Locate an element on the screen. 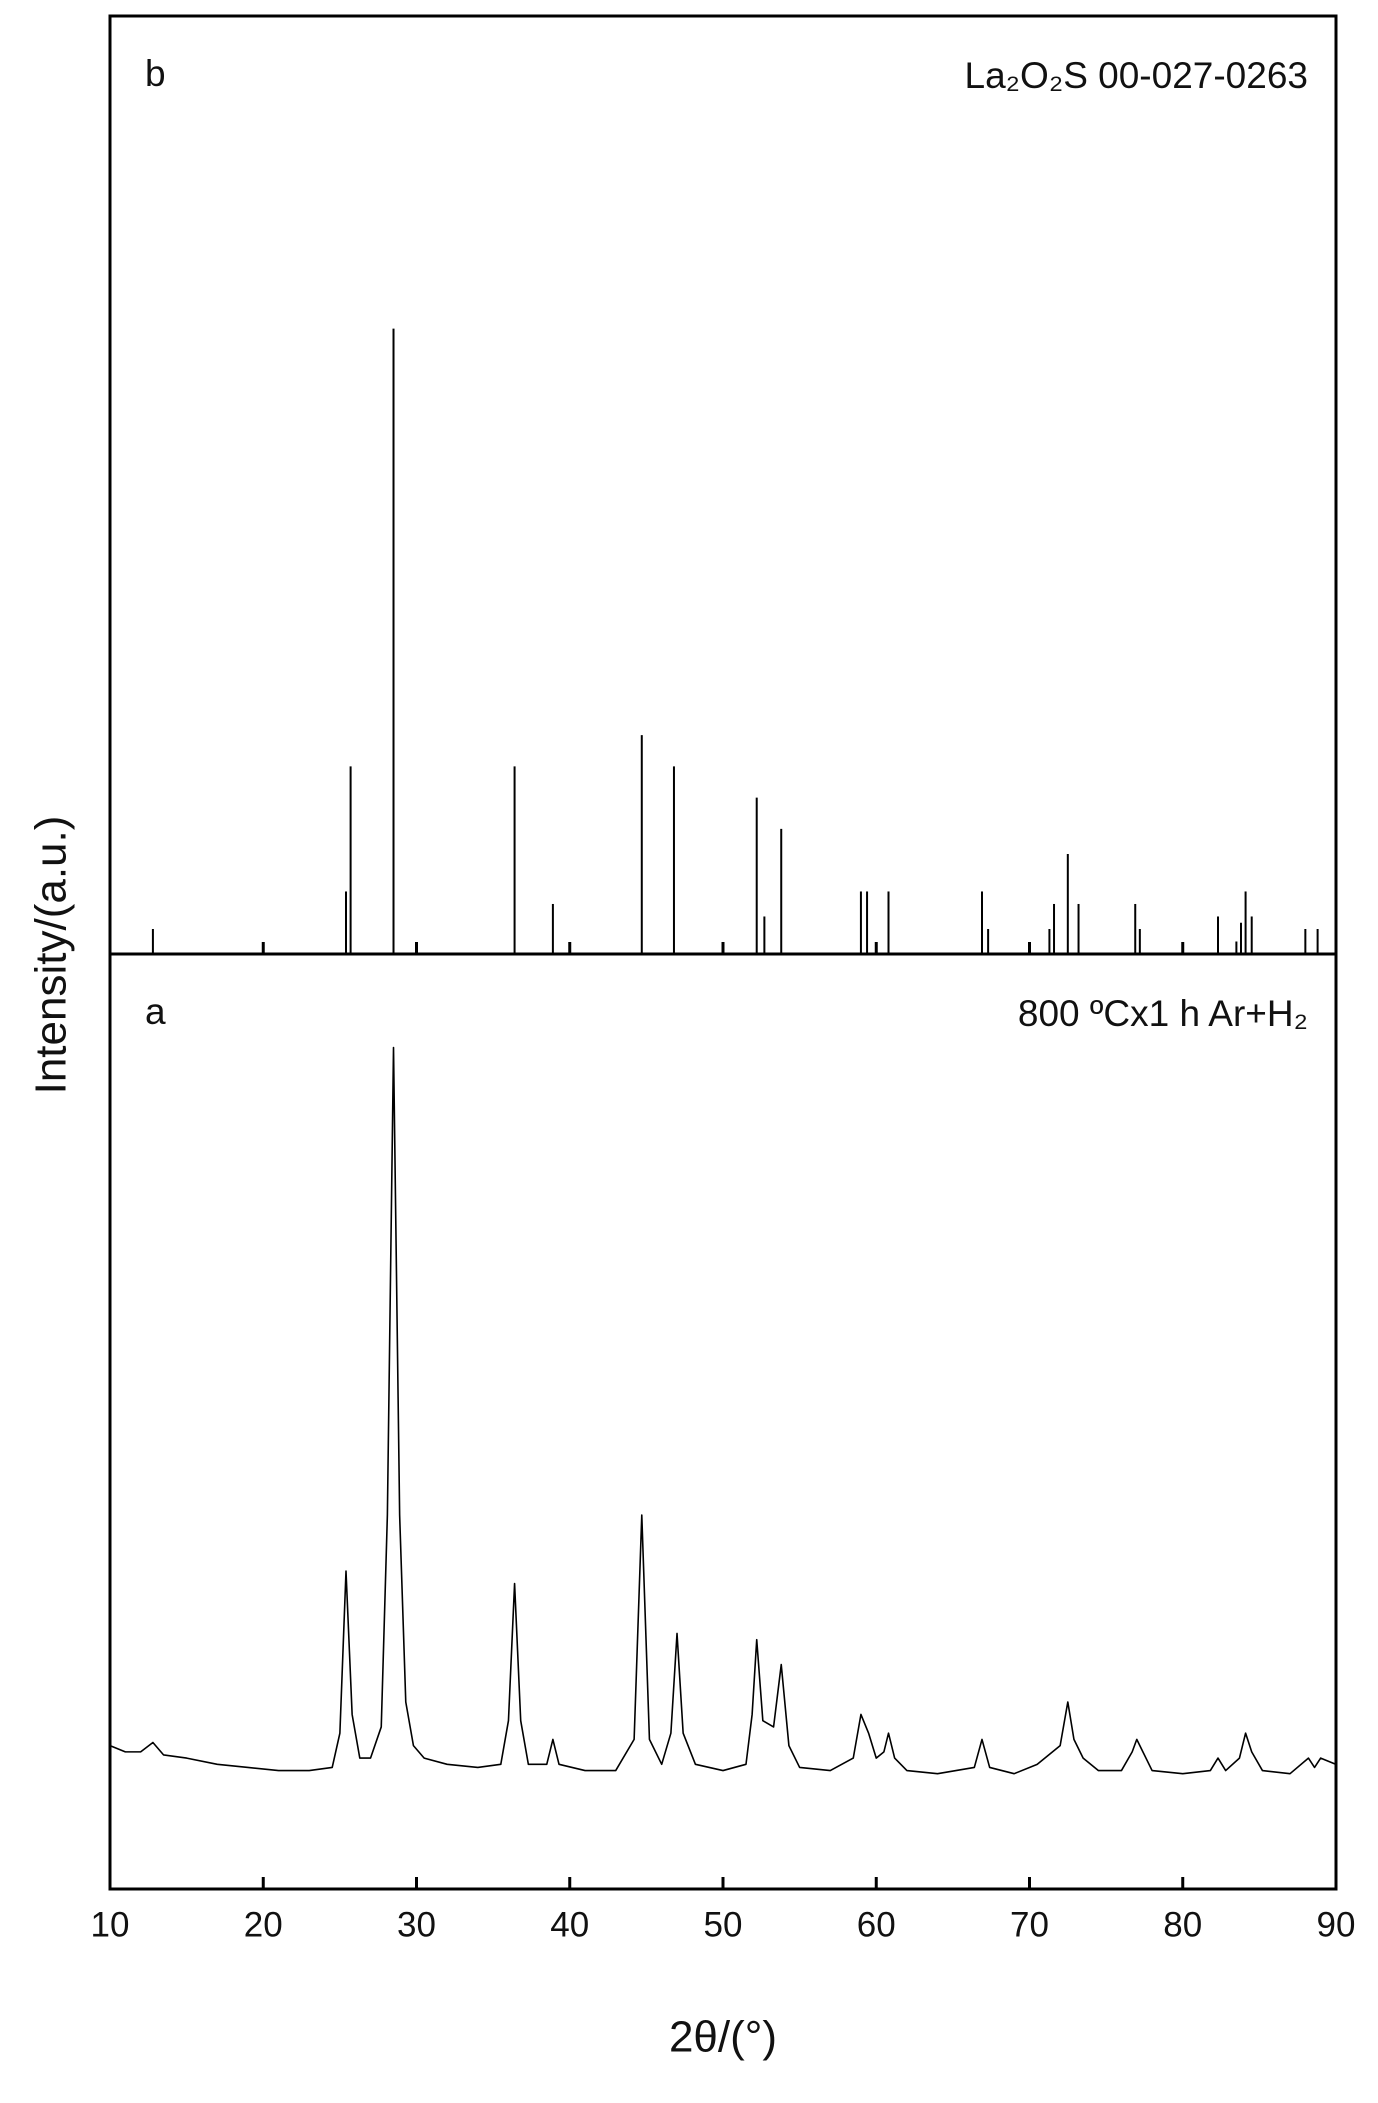 Image resolution: width=1378 pixels, height=2103 pixels. x-axis-label: 2θ/(°) is located at coordinates (723, 2037).